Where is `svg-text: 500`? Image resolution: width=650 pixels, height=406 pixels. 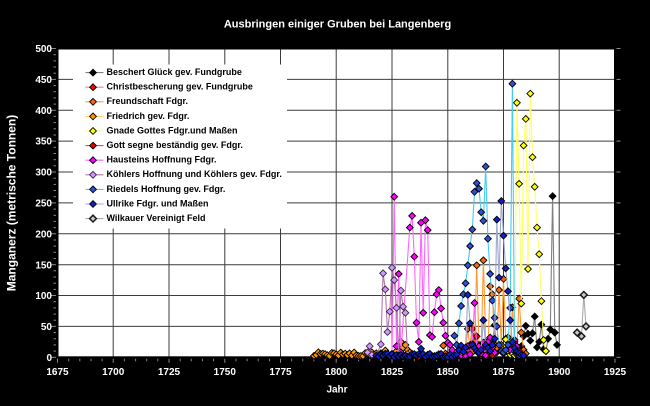
svg-text: 500 is located at coordinates (43, 49).